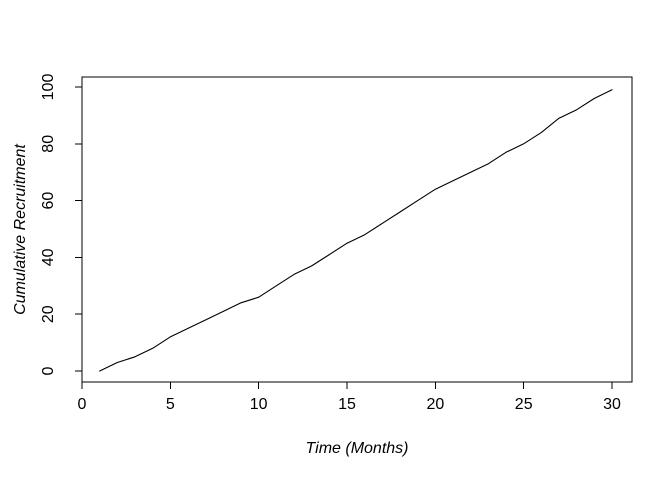  What do you see at coordinates (48, 370) in the screenshot?
I see `y-tick-label: 0` at bounding box center [48, 370].